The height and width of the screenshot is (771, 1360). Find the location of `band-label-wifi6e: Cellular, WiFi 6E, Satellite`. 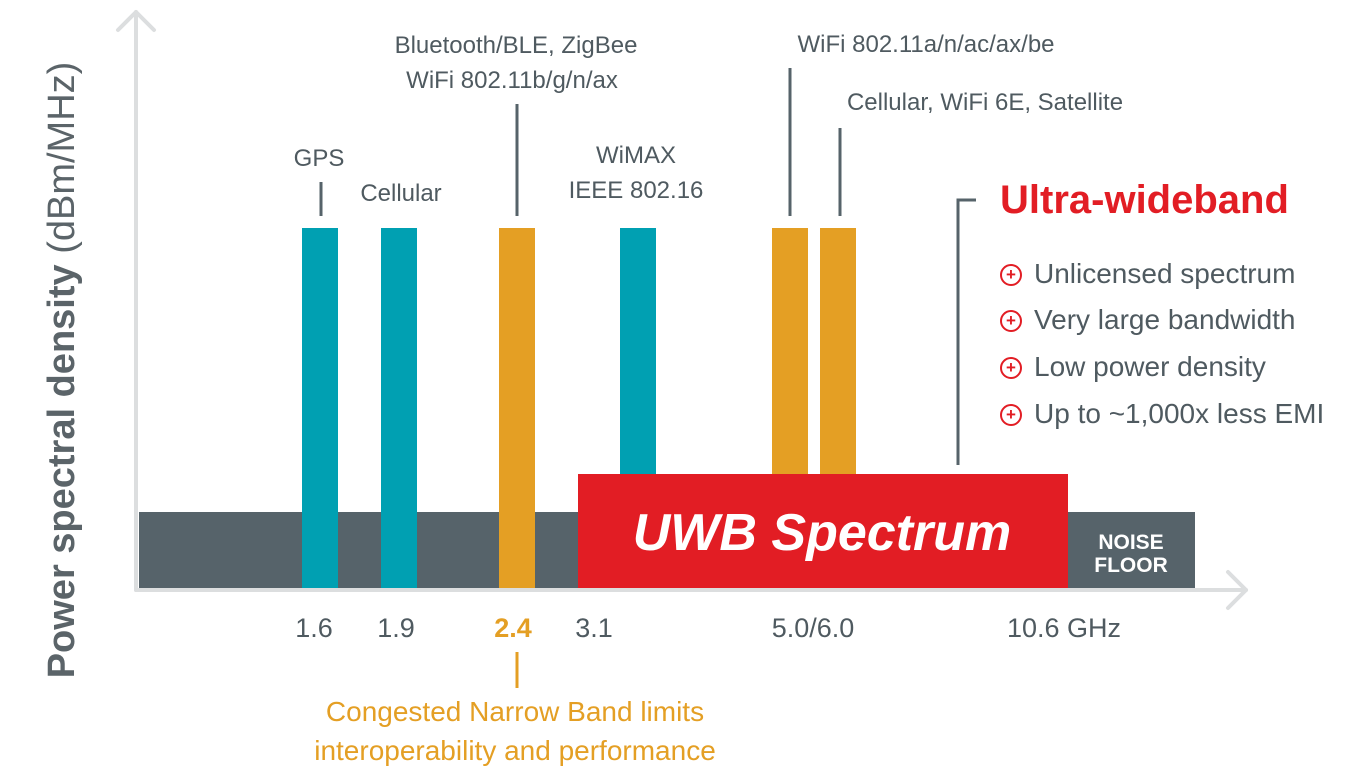

band-label-wifi6e: Cellular, WiFi 6E, Satellite is located at coordinates (985, 102).